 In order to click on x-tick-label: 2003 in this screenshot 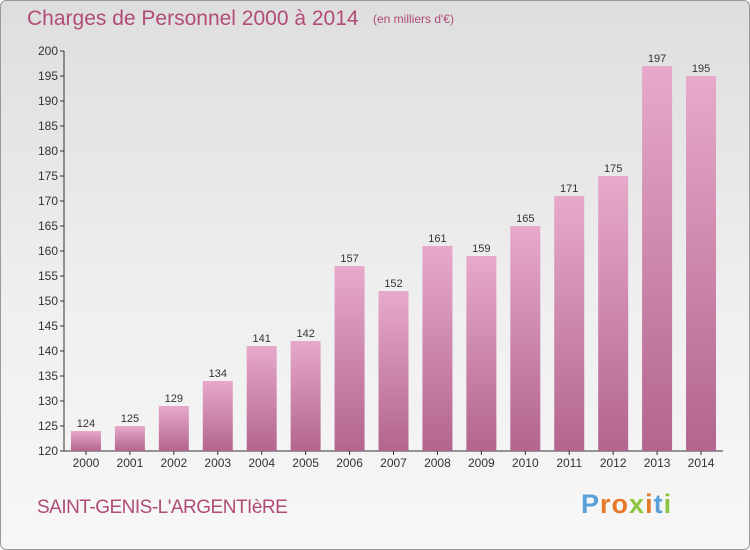, I will do `click(217, 463)`.